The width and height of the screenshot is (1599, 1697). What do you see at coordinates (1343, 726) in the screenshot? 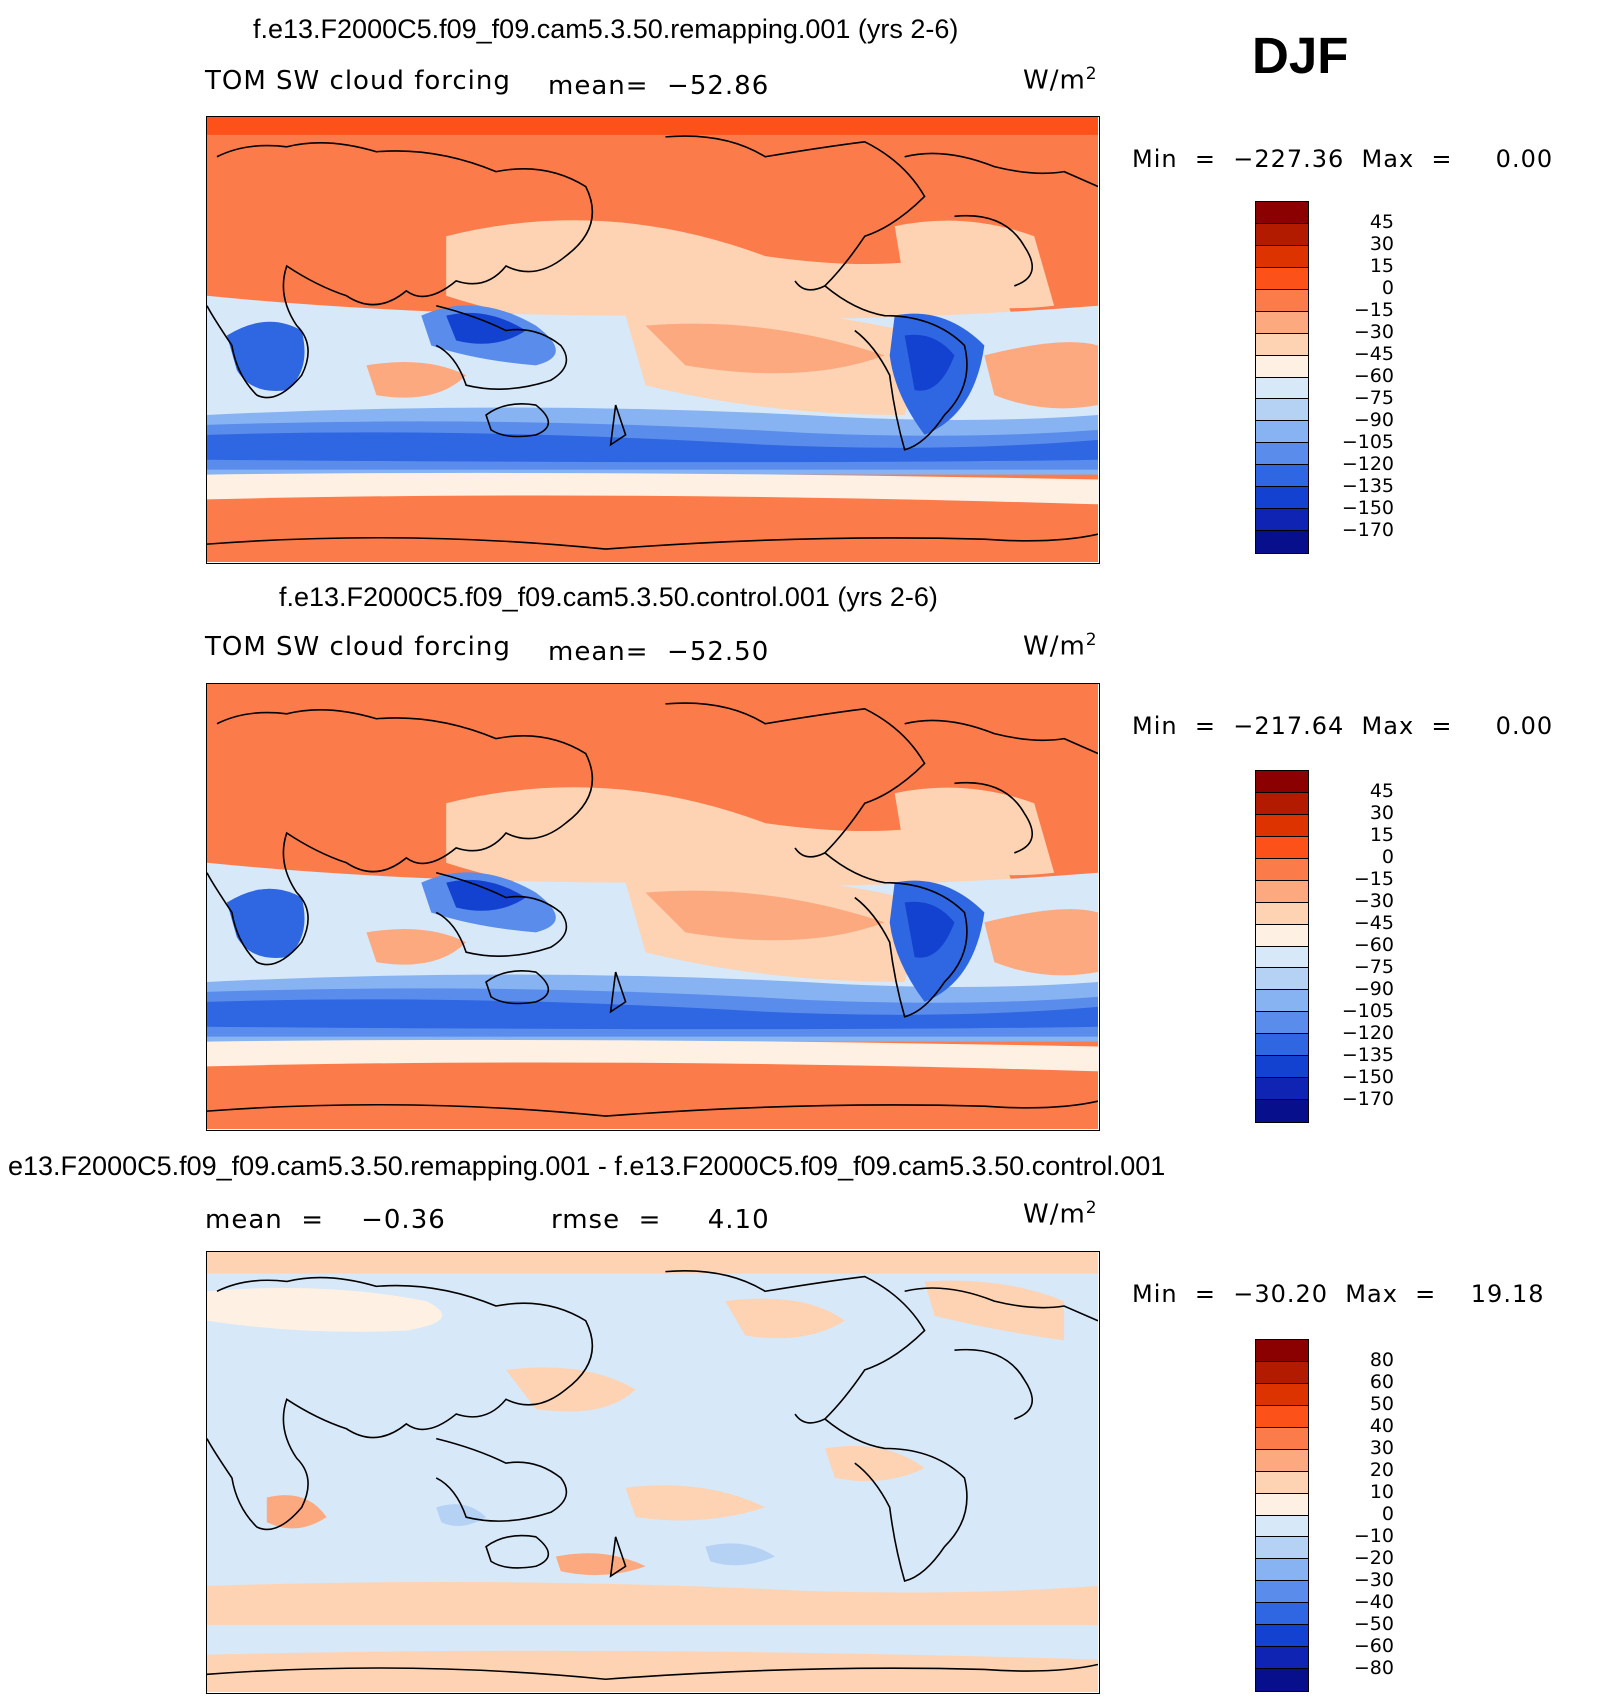
I see `minmax-label: Min = −217.64 Max = 0.00` at bounding box center [1343, 726].